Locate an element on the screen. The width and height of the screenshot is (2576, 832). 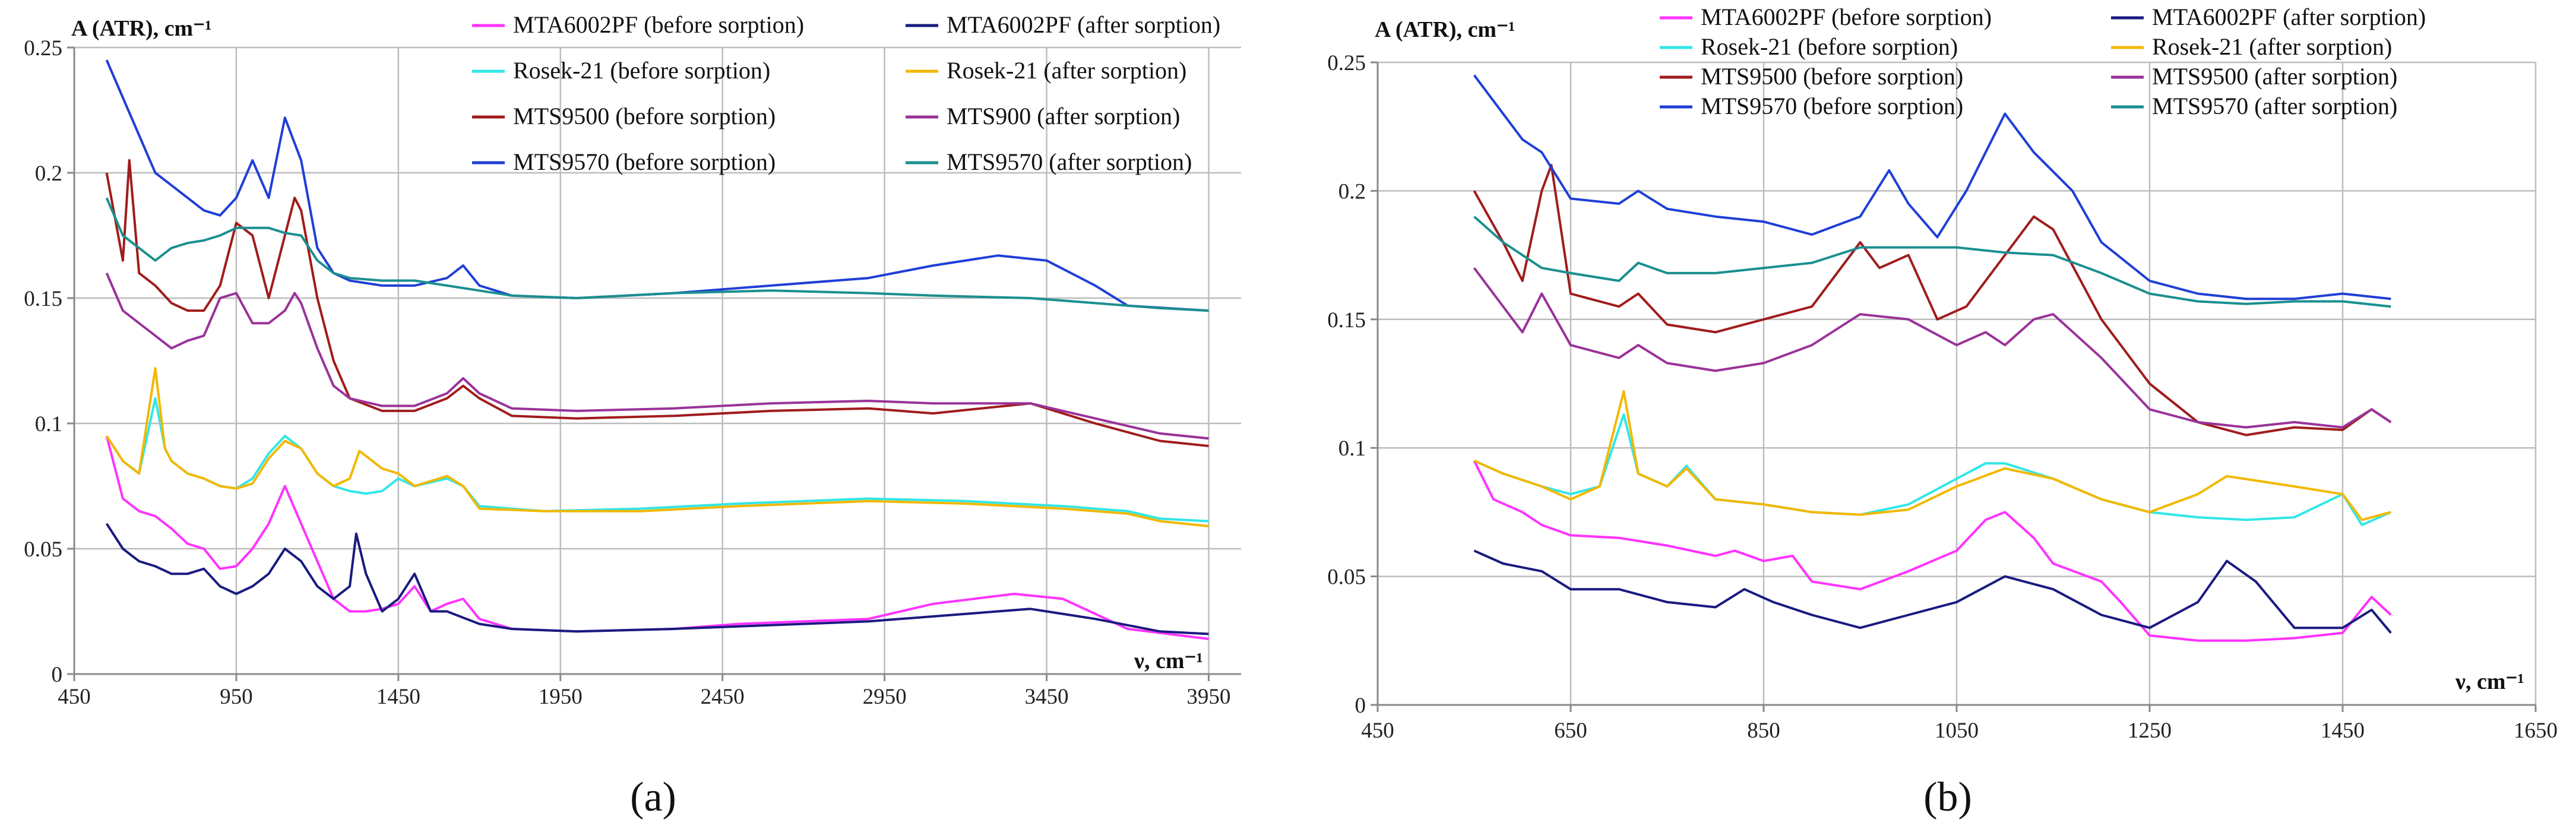
legend-entry: MTS900 (after sorption) is located at coordinates (1063, 116).